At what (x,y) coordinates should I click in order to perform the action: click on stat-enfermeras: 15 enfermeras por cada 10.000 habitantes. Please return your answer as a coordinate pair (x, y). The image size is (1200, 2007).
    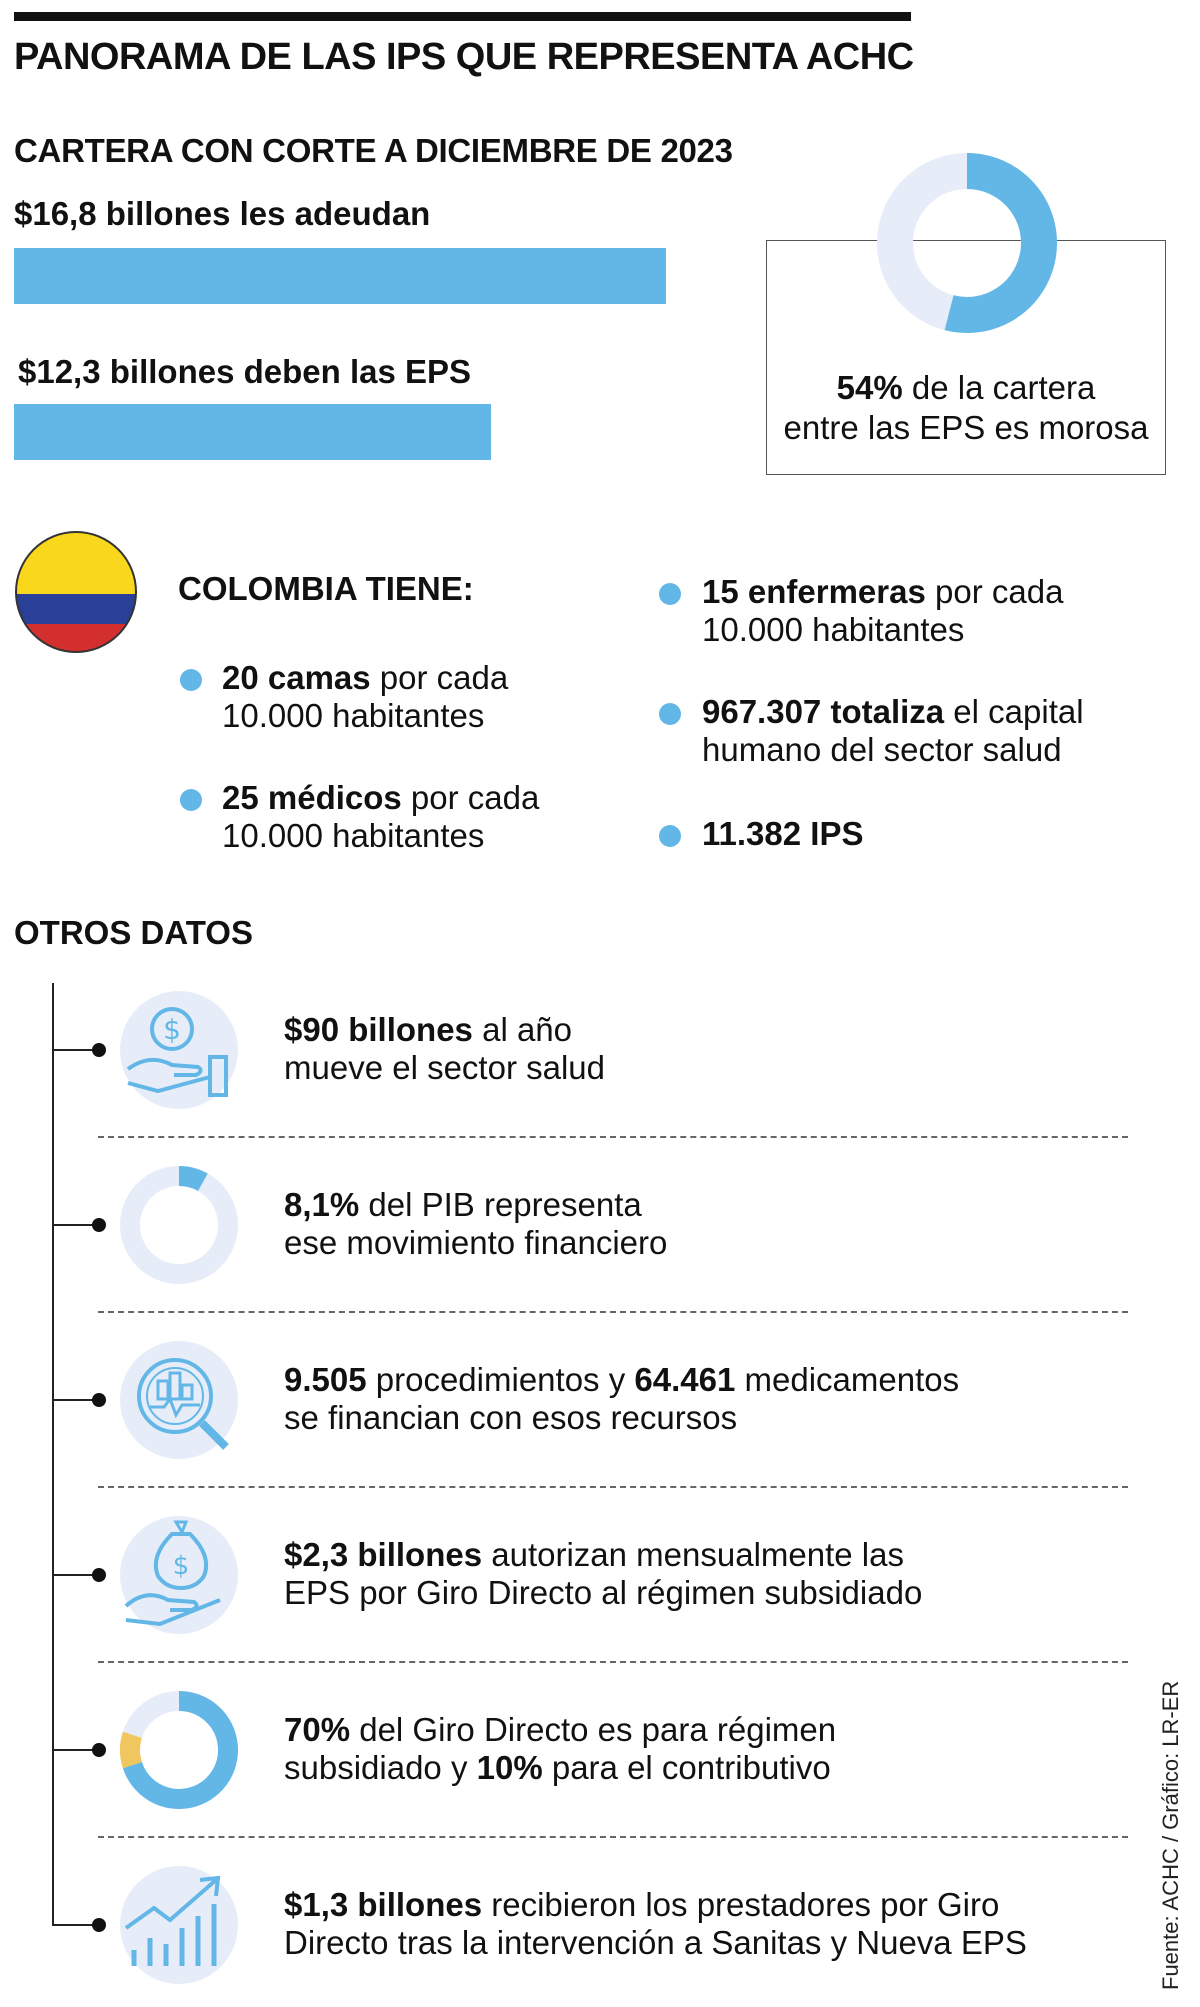
    Looking at the image, I should click on (883, 610).